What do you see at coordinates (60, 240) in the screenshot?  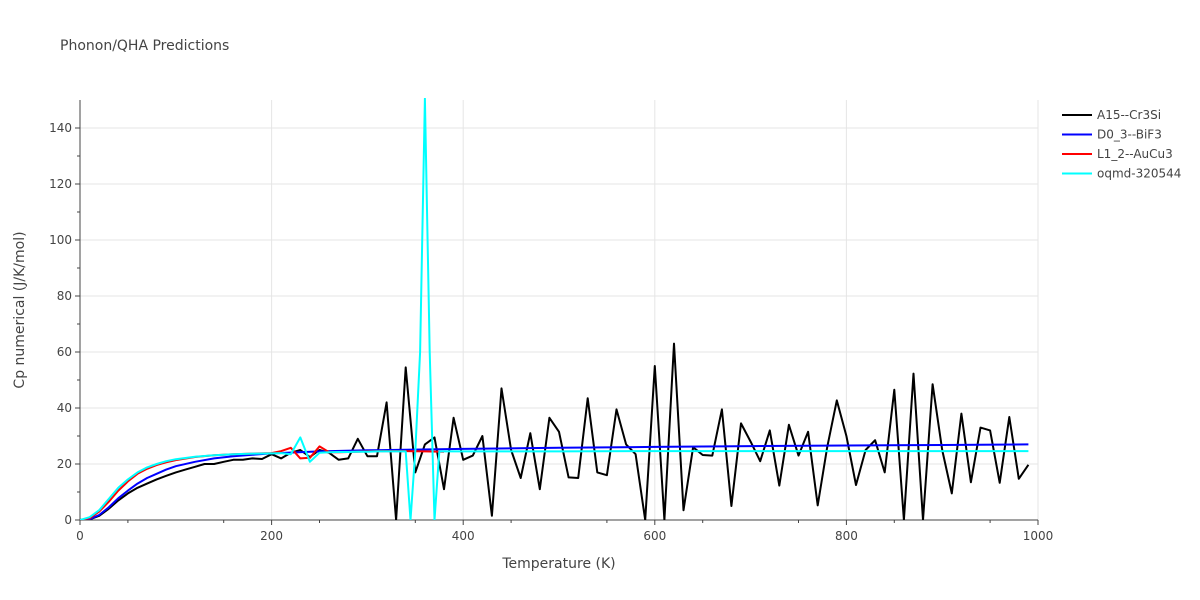 I see `y-tick-label: 100` at bounding box center [60, 240].